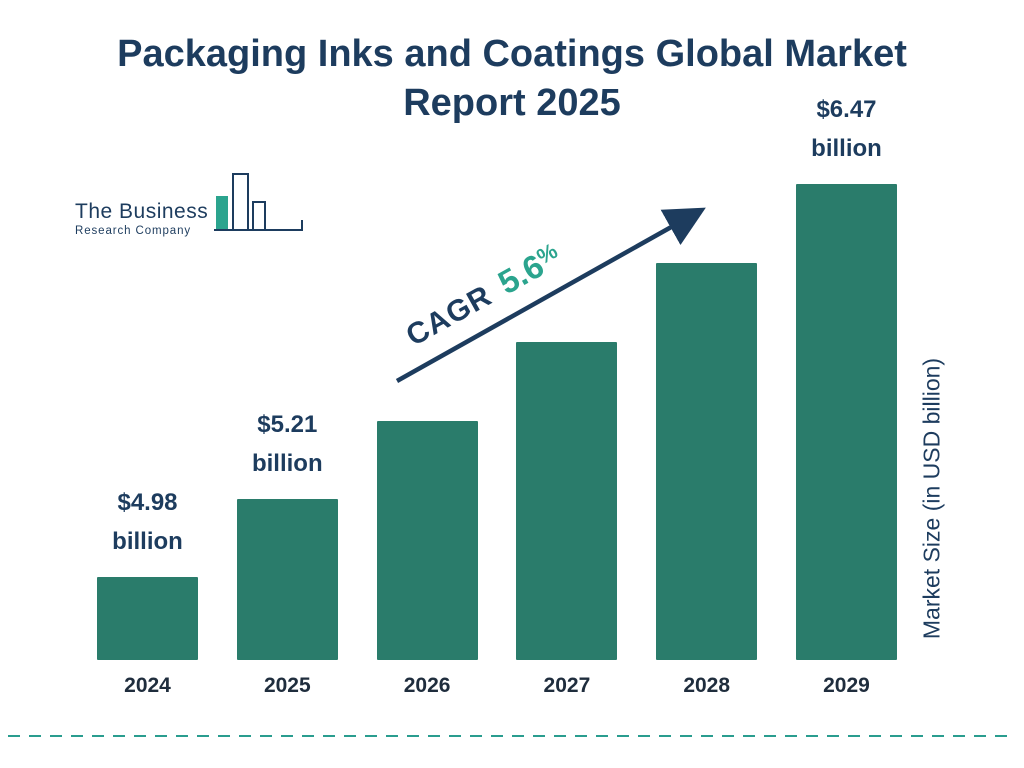 Image resolution: width=1024 pixels, height=768 pixels. Describe the element at coordinates (846, 685) in the screenshot. I see `x-axis-label: 2029` at that location.